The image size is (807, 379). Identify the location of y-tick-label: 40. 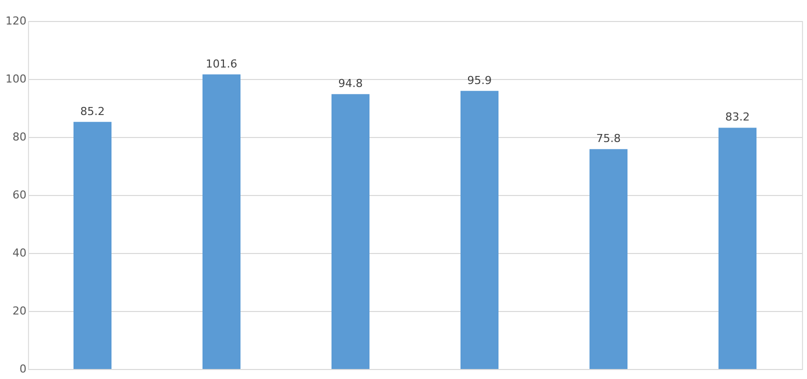
(19, 253).